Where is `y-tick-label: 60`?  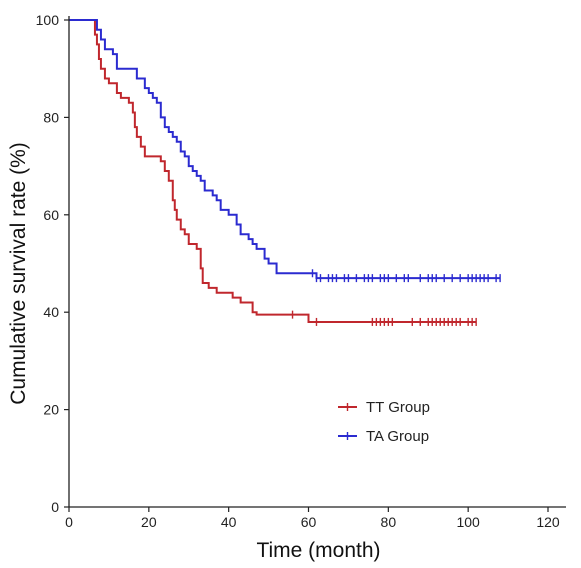 y-tick-label: 60 is located at coordinates (51, 215).